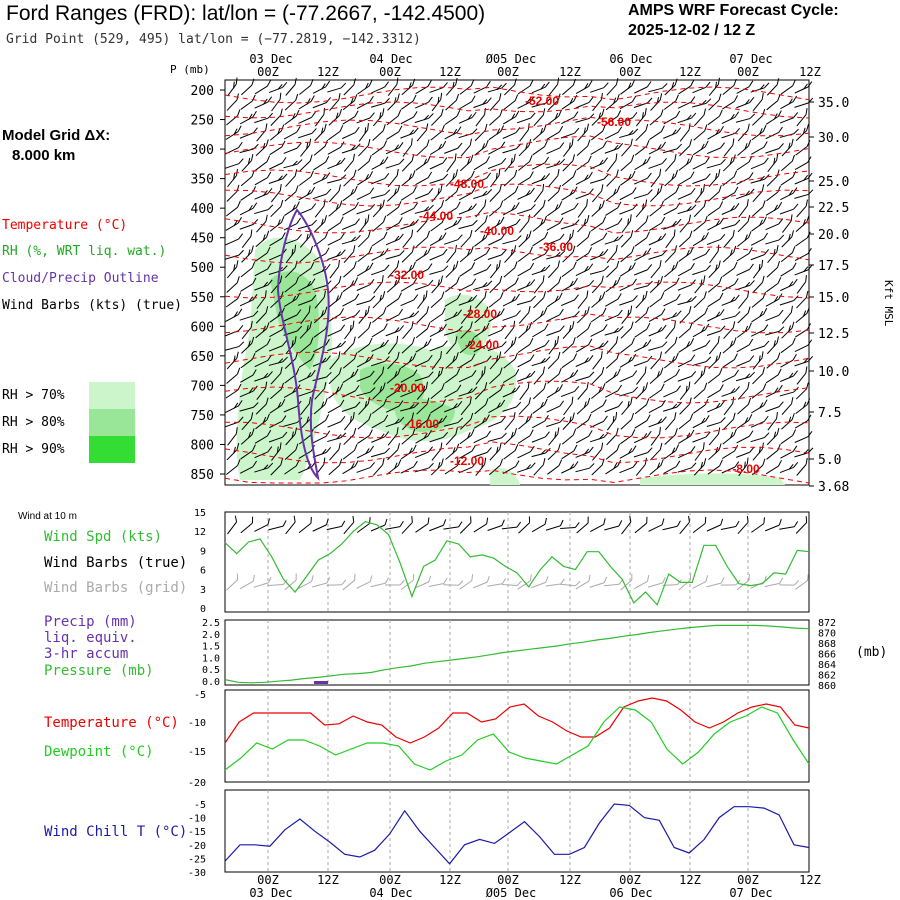  I want to click on pressure-tick-label: 450, so click(202, 239).